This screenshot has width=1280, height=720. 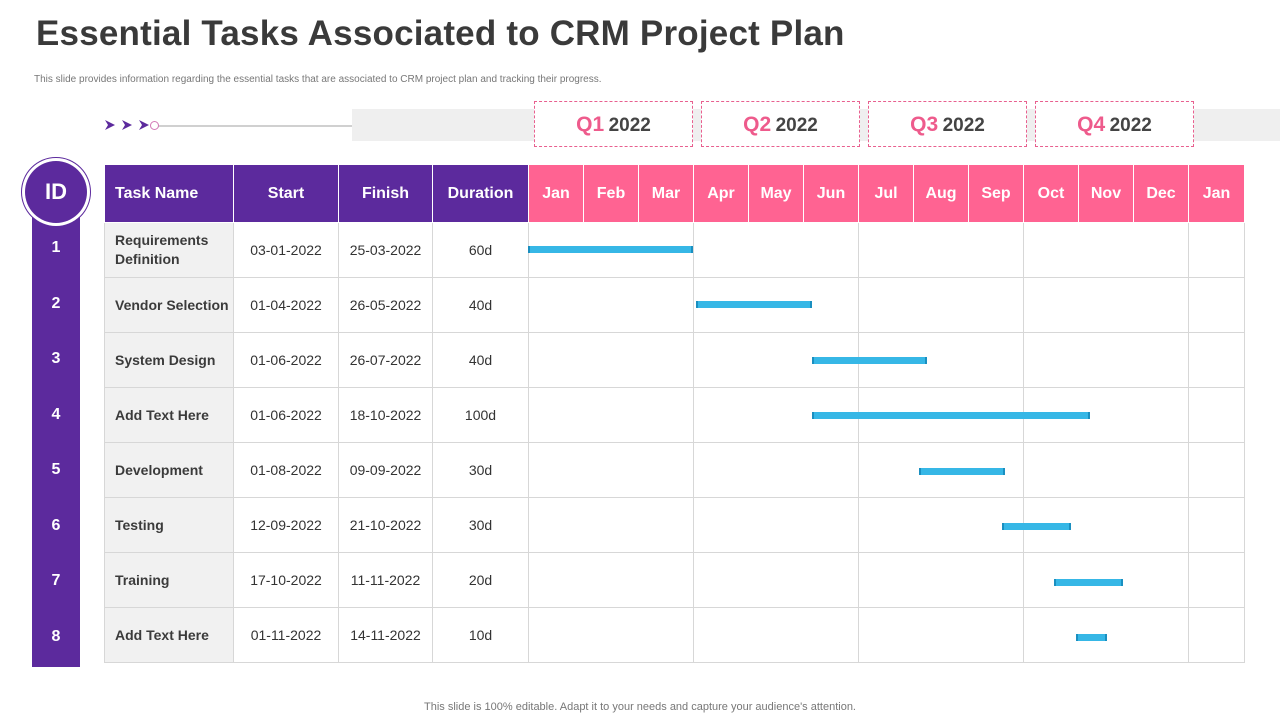 I want to click on header-finish: Finish, so click(x=385, y=193).